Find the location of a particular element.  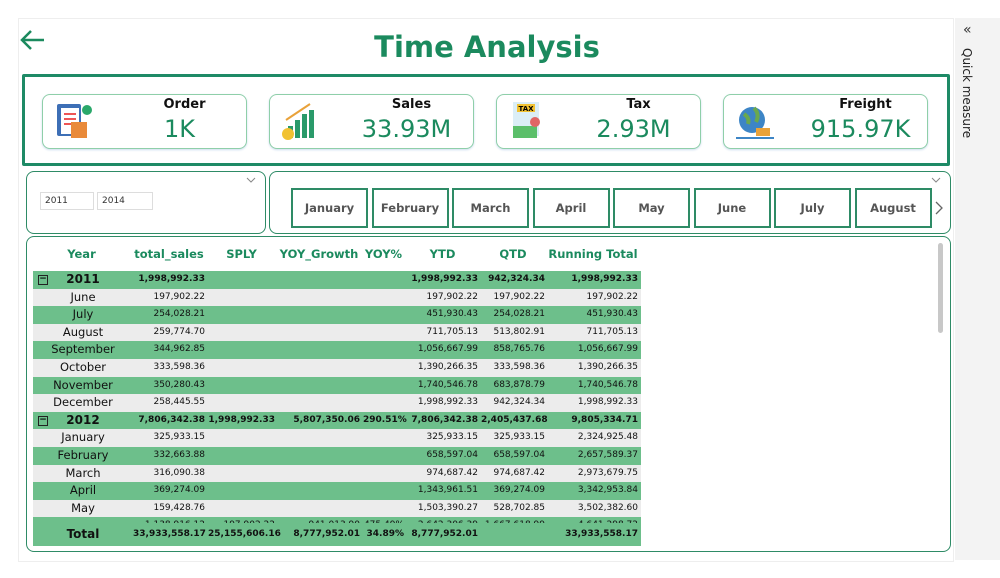

kpi-card: Freight 915.97K is located at coordinates (825, 121).